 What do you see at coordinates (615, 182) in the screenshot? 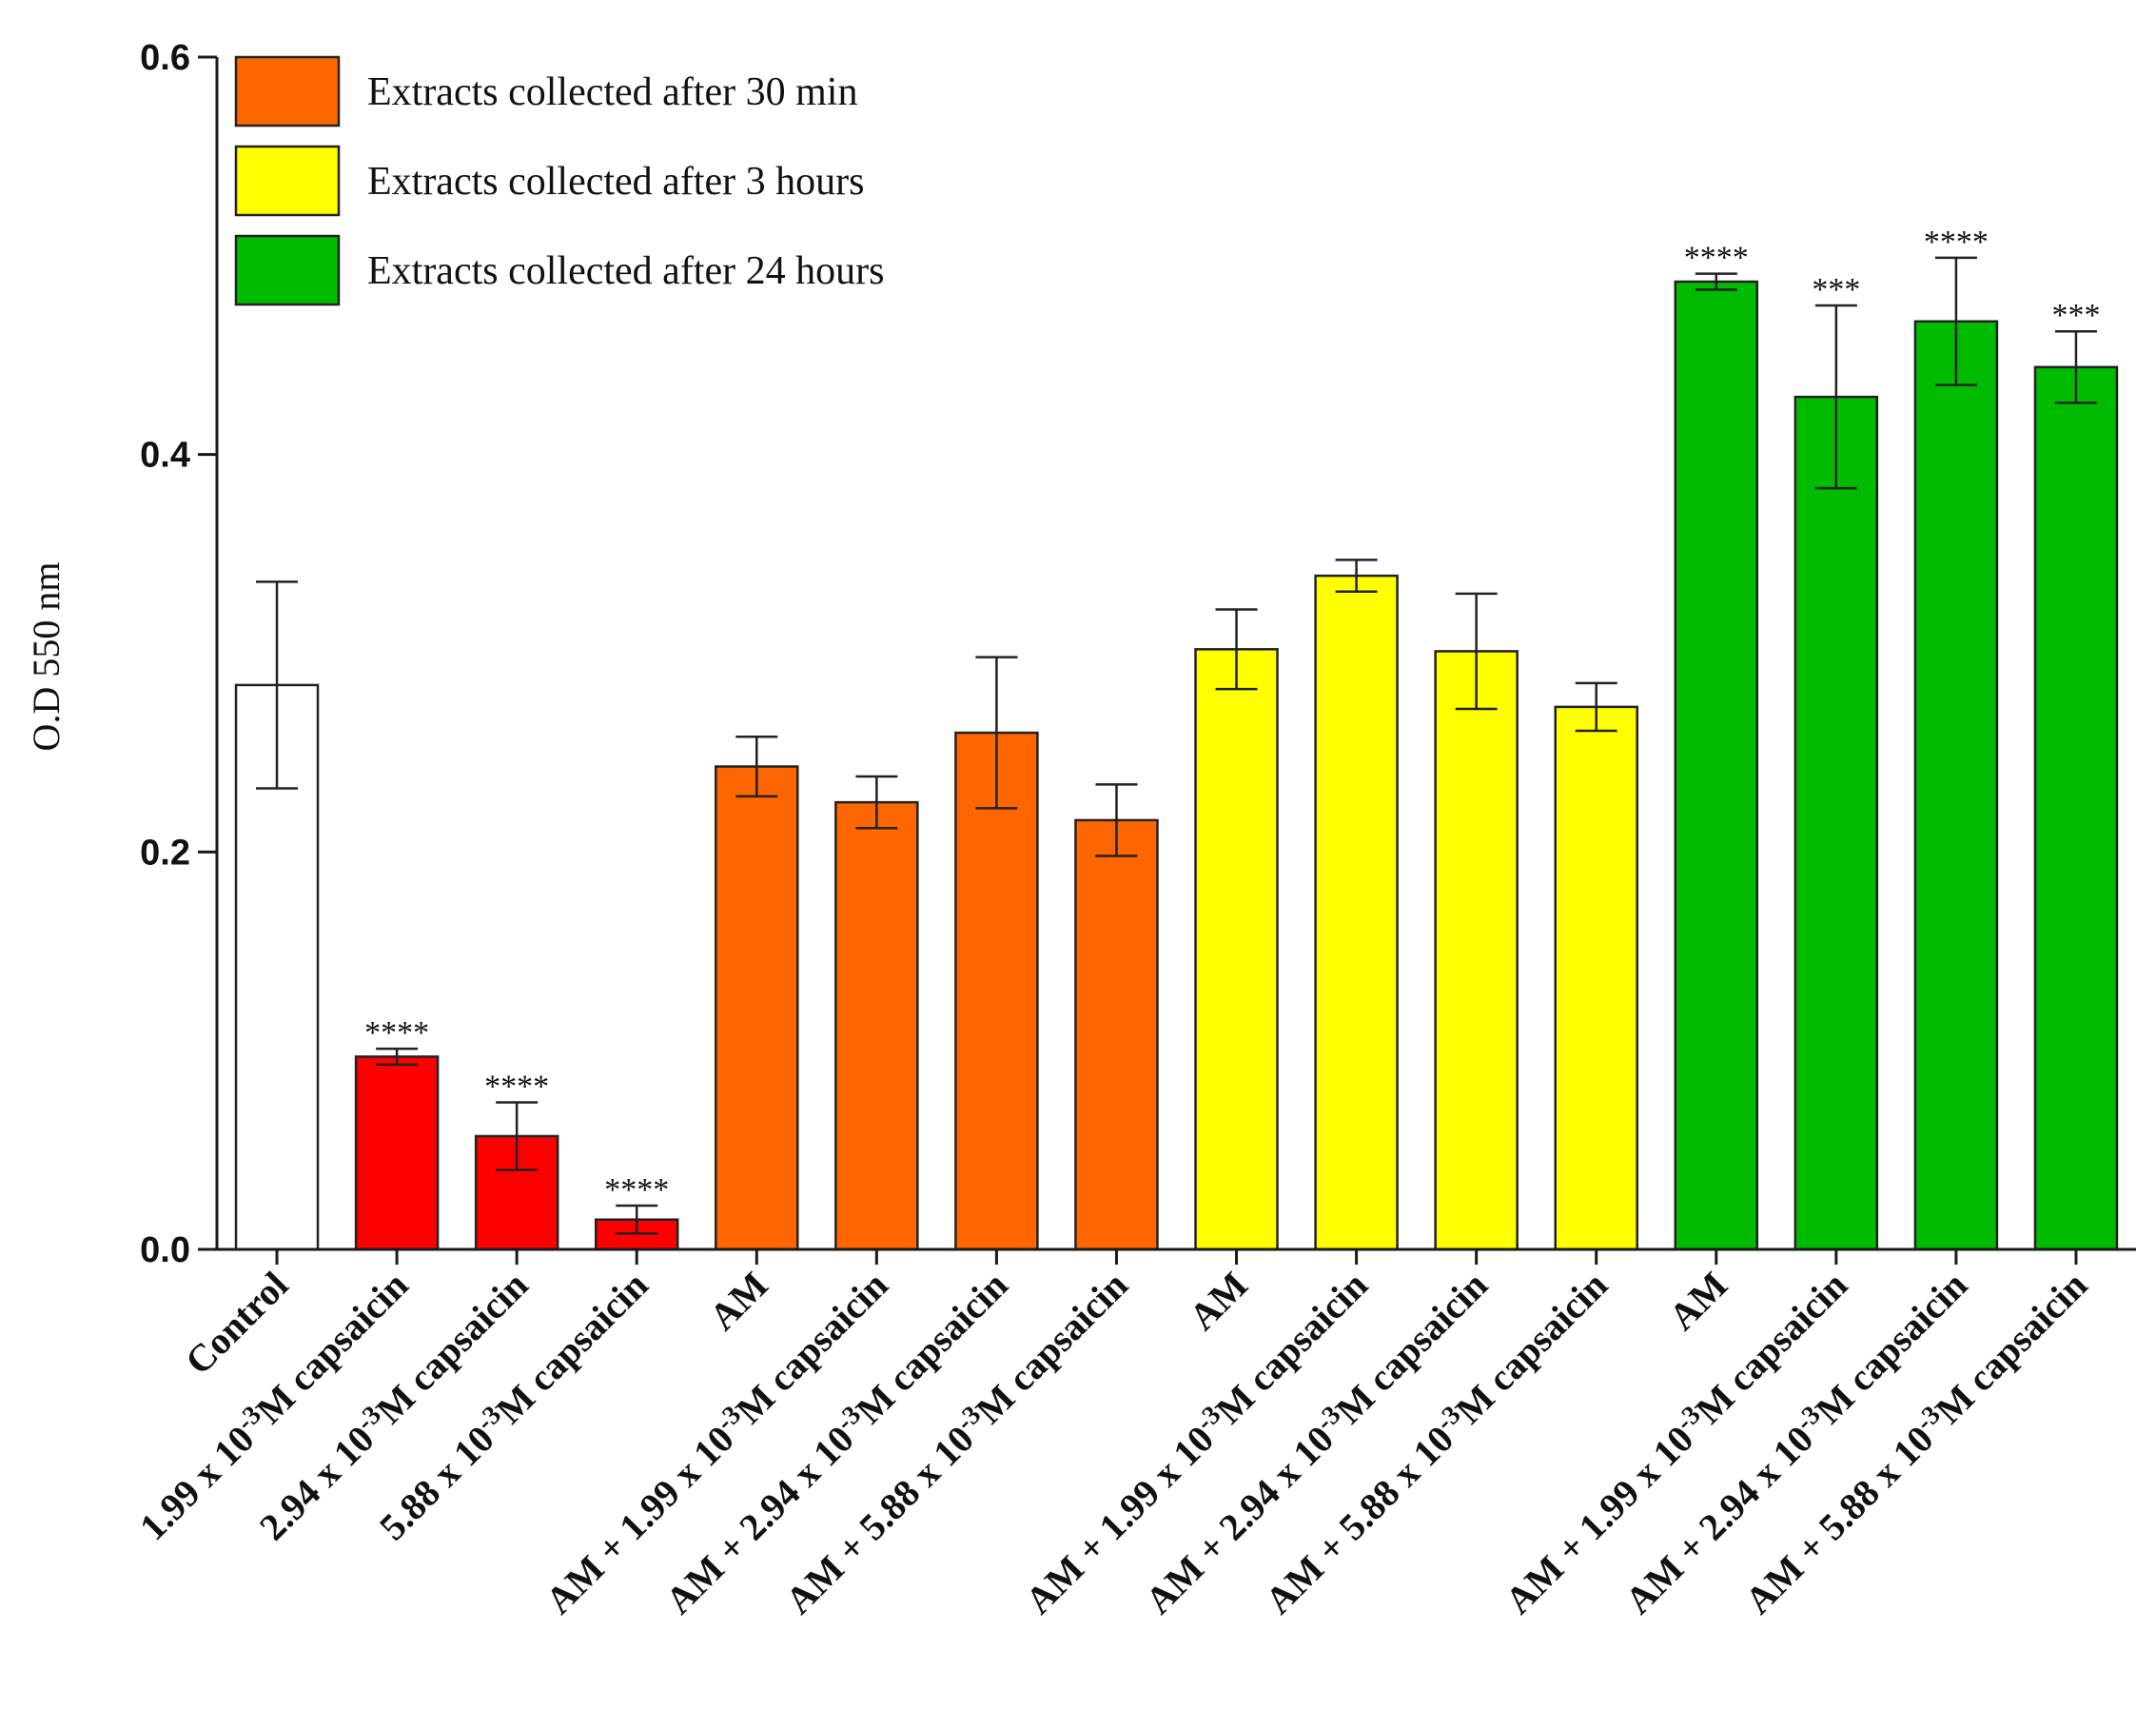
I see `legend-label: Extracts collected after 3 hours` at bounding box center [615, 182].